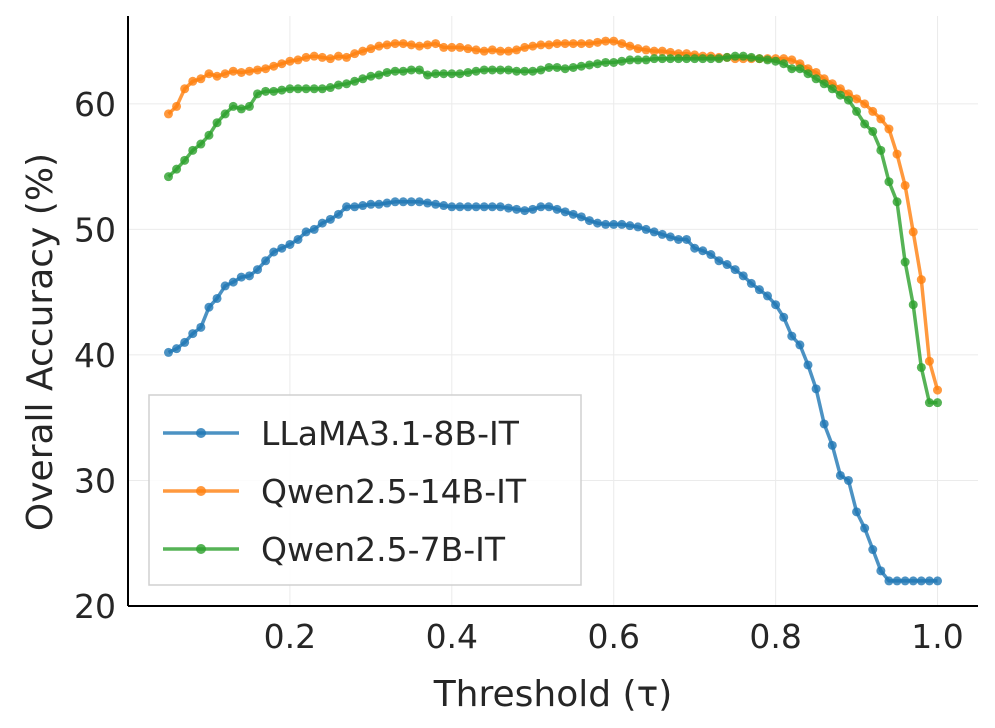 Image resolution: width=995 pixels, height=728 pixels. What do you see at coordinates (95, 355) in the screenshot?
I see `y-tick-label: 40` at bounding box center [95, 355].